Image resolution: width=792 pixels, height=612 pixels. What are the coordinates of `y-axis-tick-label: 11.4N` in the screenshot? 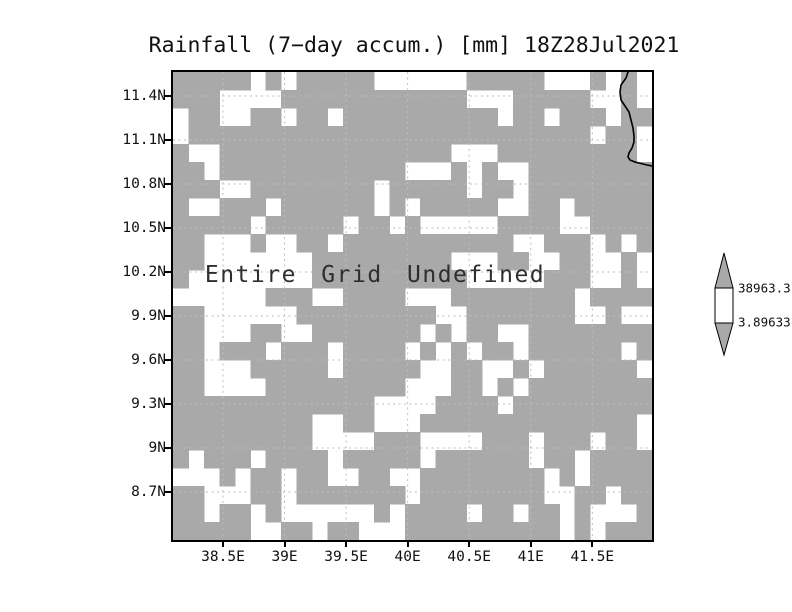 It's located at (144, 96).